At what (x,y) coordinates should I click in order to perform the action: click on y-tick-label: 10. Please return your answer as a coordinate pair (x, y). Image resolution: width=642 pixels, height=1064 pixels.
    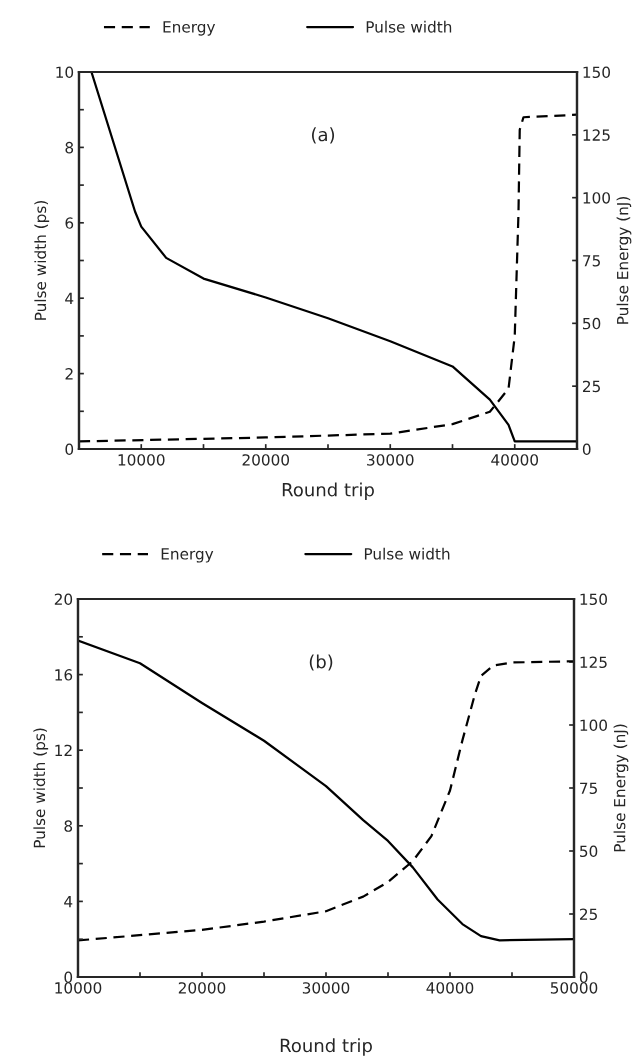
    Looking at the image, I should click on (65, 72).